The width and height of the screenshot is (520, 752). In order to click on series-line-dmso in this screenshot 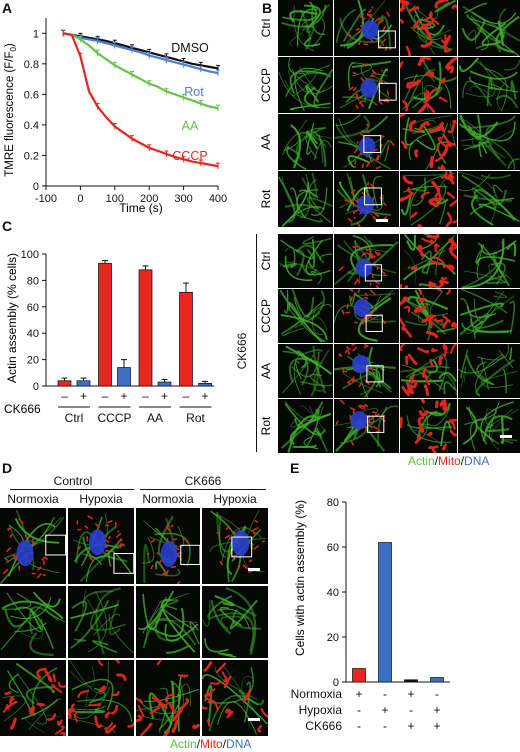, I will do `click(141, 51)`.